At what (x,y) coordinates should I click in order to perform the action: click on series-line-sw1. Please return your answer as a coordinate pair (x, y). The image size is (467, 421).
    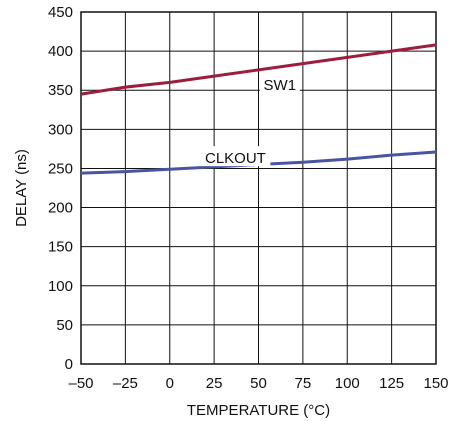
    Looking at the image, I should click on (258, 69).